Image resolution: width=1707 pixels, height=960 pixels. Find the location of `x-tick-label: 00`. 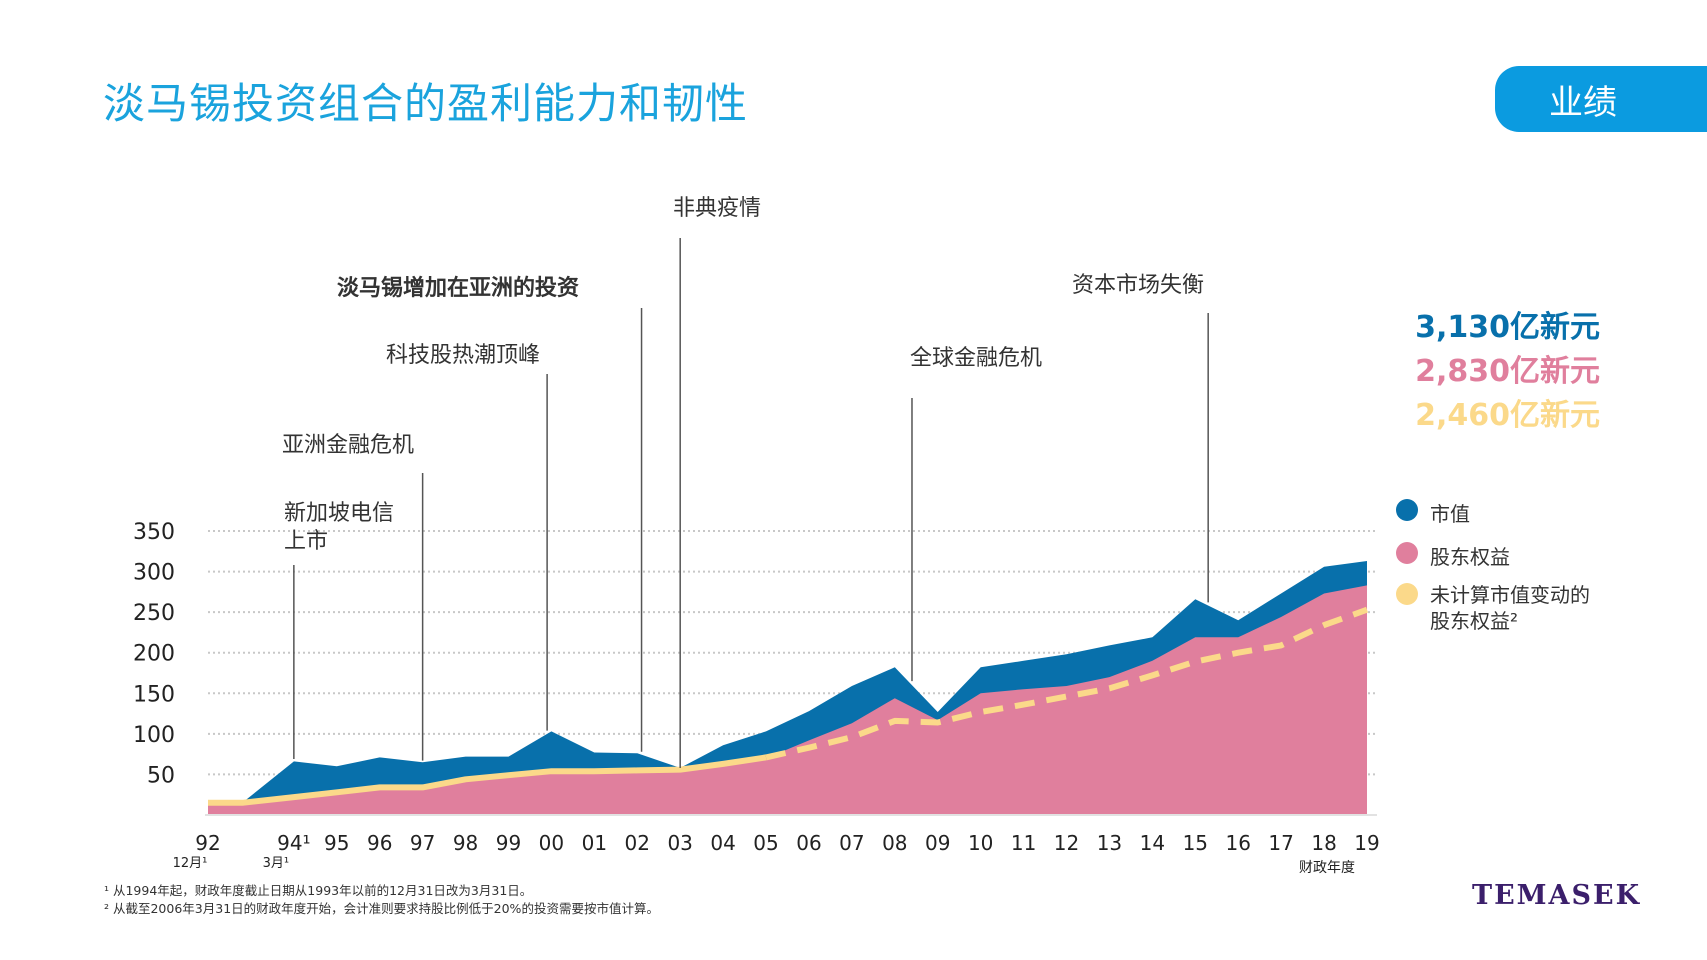

x-tick-label: 00 is located at coordinates (551, 843).